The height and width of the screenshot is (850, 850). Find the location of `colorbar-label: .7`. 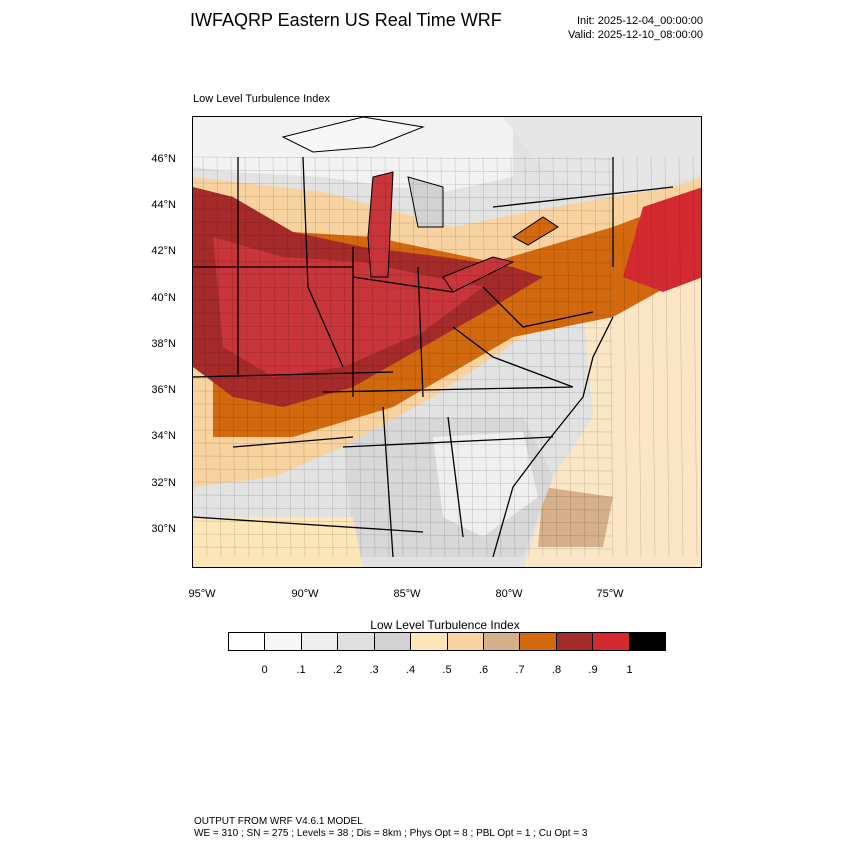

colorbar-label: .7 is located at coordinates (520, 670).